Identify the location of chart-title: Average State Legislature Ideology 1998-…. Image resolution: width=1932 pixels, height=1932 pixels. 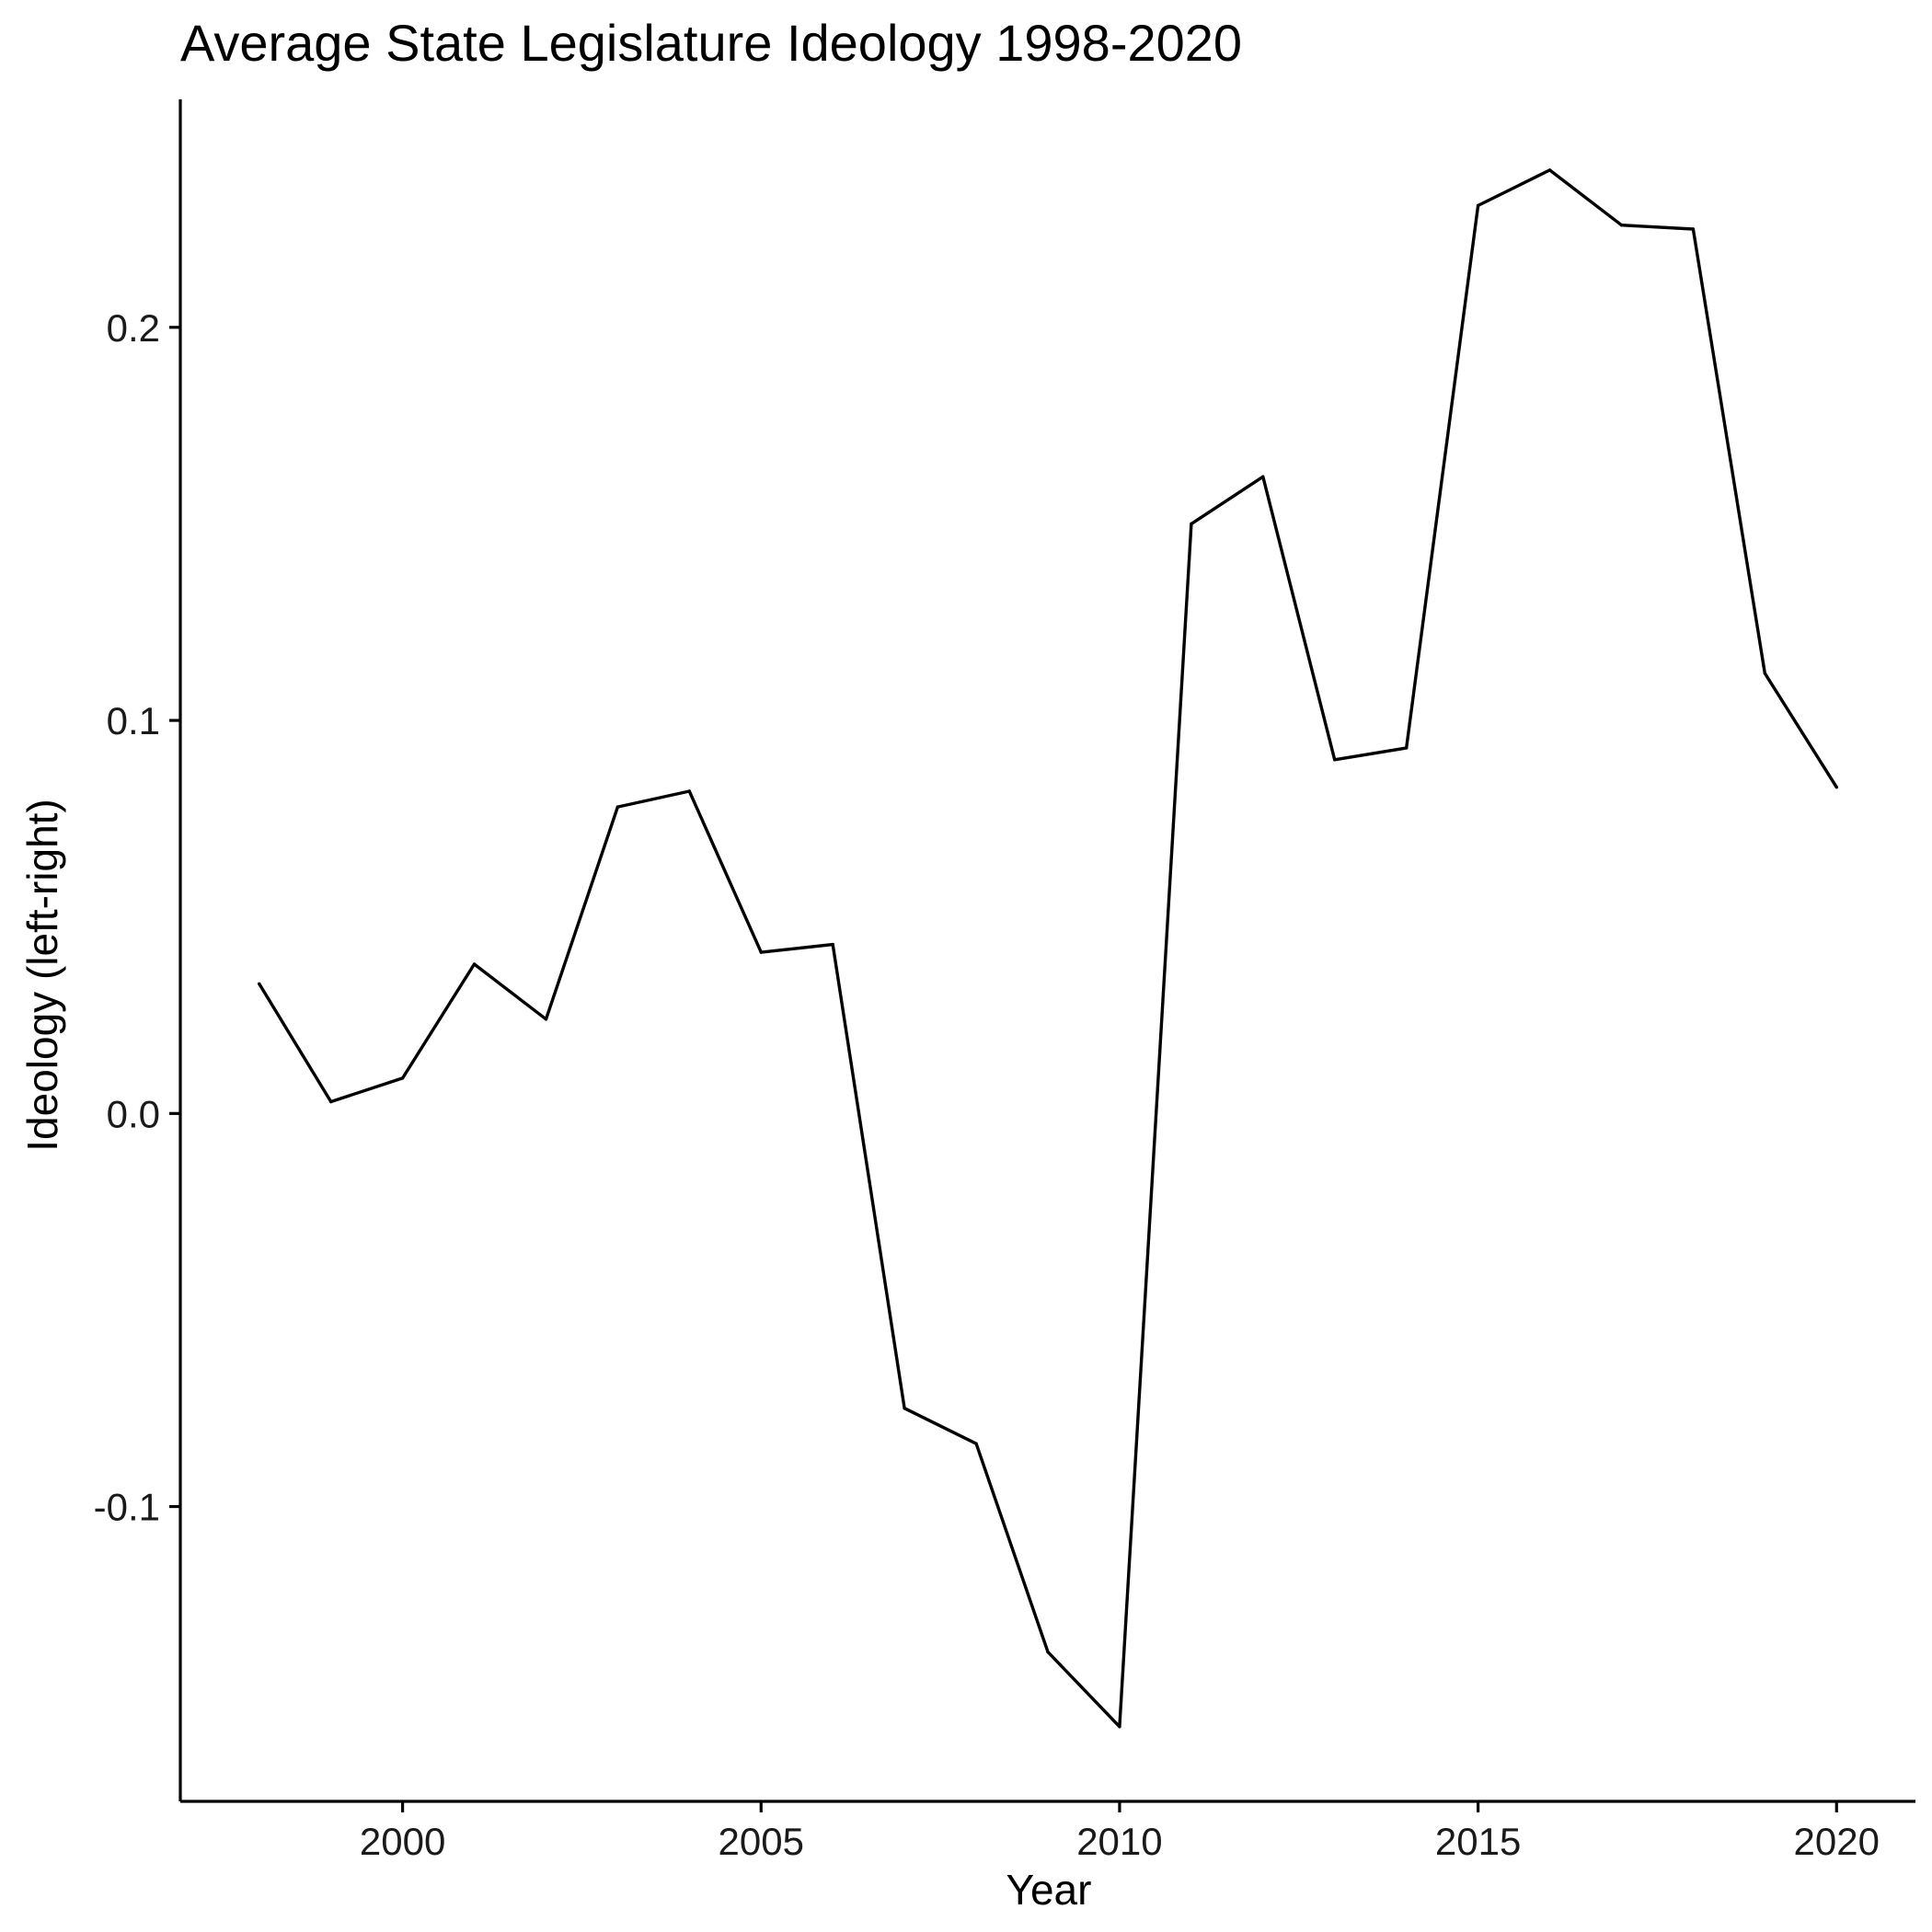
(711, 43).